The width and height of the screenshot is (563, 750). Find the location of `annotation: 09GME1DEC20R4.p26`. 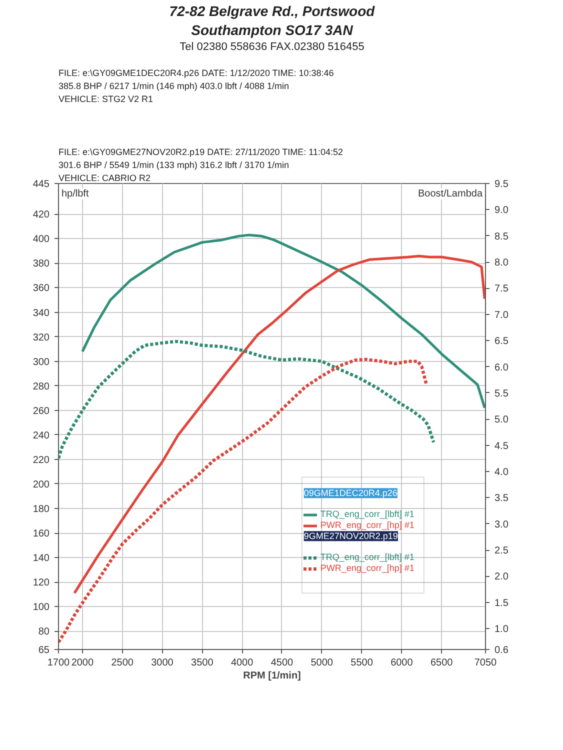

annotation: 09GME1DEC20R4.p26 is located at coordinates (351, 493).